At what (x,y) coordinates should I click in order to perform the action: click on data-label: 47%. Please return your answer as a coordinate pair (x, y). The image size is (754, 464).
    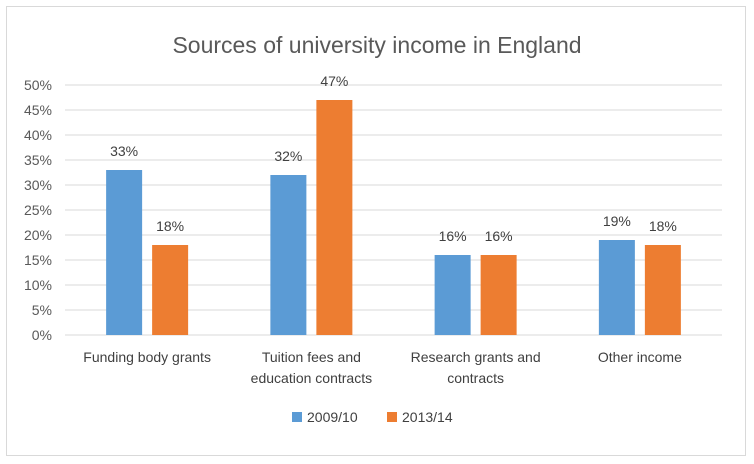
    Looking at the image, I should click on (334, 81).